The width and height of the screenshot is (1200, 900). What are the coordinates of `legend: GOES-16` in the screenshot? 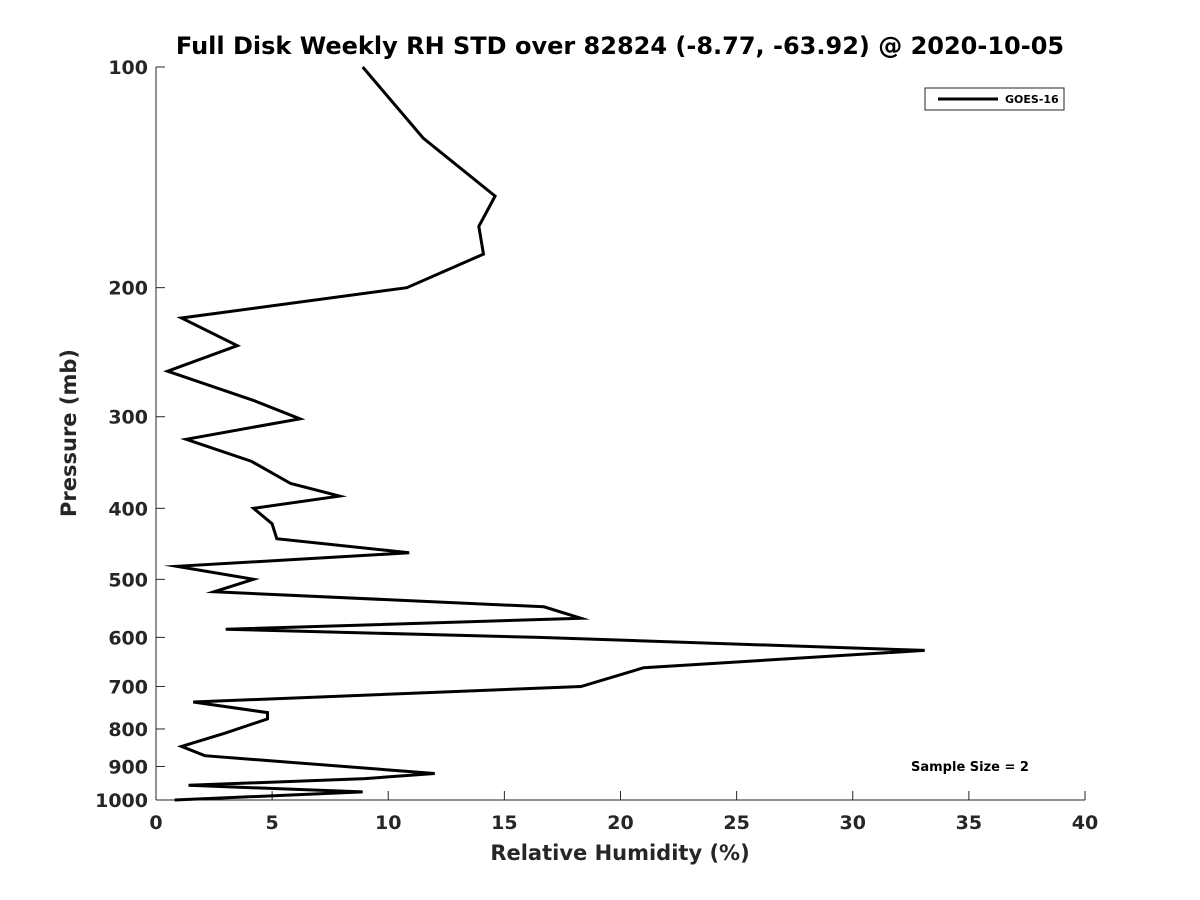 It's located at (994, 99).